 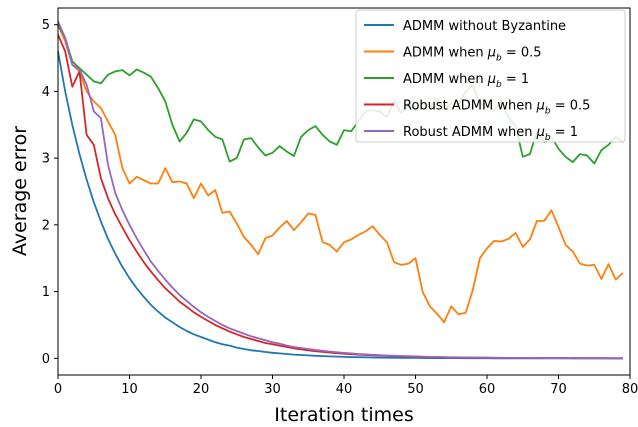 I want to click on x-tick-label: 60, so click(x=487, y=389).